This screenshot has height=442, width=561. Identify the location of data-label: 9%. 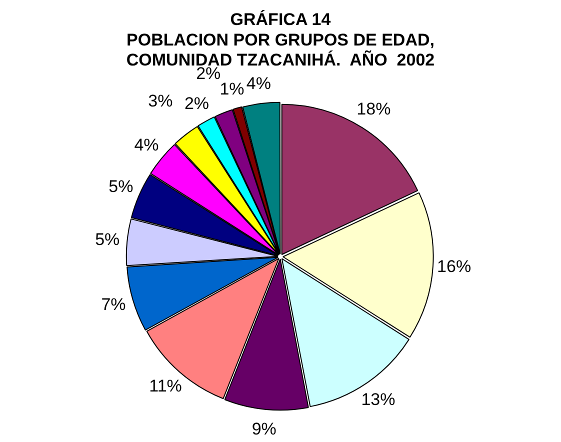
(264, 428).